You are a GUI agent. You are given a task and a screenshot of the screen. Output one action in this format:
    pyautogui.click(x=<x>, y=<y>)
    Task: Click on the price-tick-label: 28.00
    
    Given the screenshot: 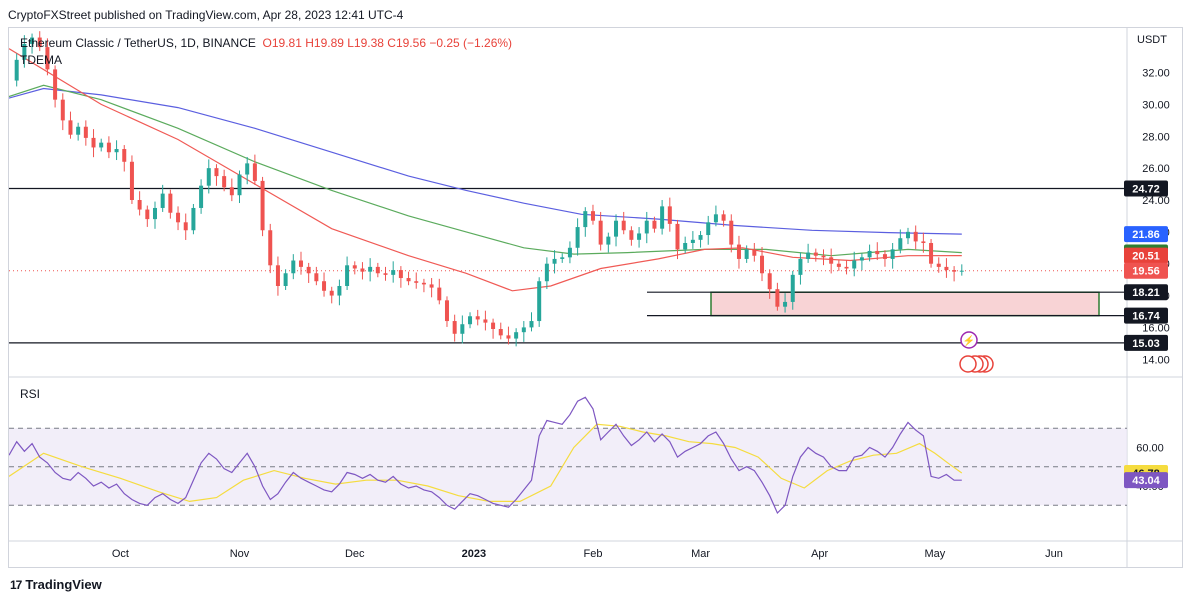 What is the action you would take?
    pyautogui.click(x=1156, y=137)
    